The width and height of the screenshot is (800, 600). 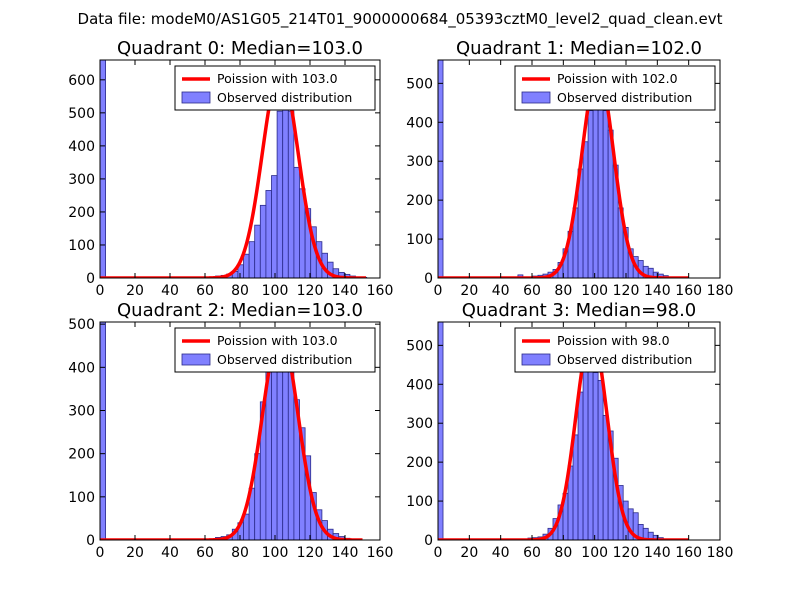 I want to click on legend-line-label: Poission with 102.0, so click(x=617, y=78).